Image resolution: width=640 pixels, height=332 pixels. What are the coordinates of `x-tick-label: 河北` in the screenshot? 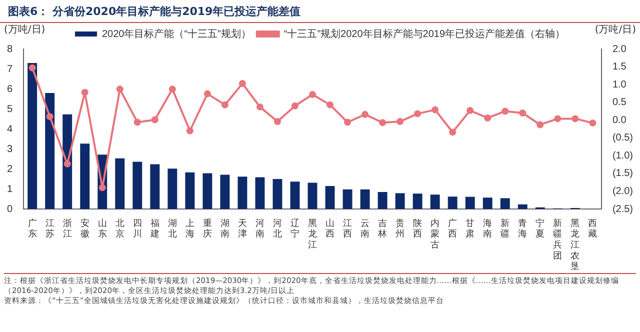 It's located at (277, 228).